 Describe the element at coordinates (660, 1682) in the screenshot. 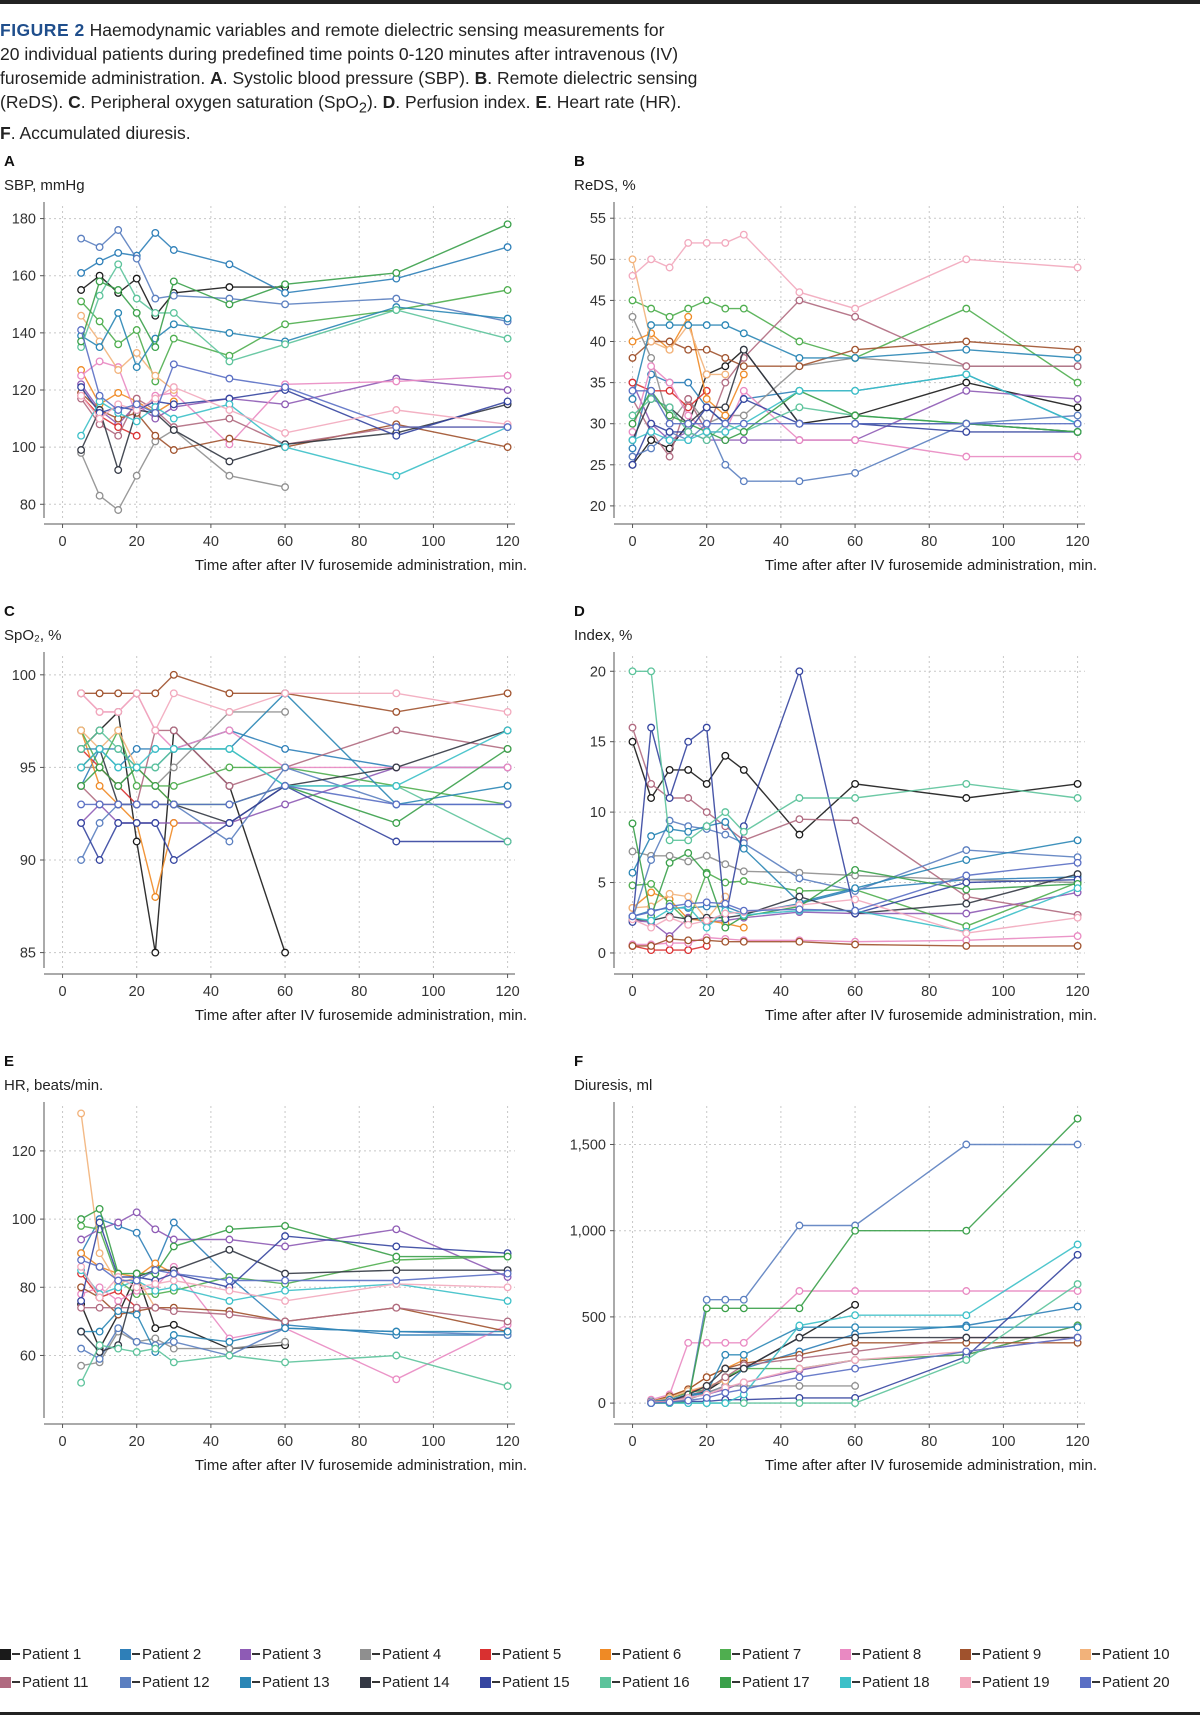

I see `legend-item-patient-16: Patient 16` at that location.